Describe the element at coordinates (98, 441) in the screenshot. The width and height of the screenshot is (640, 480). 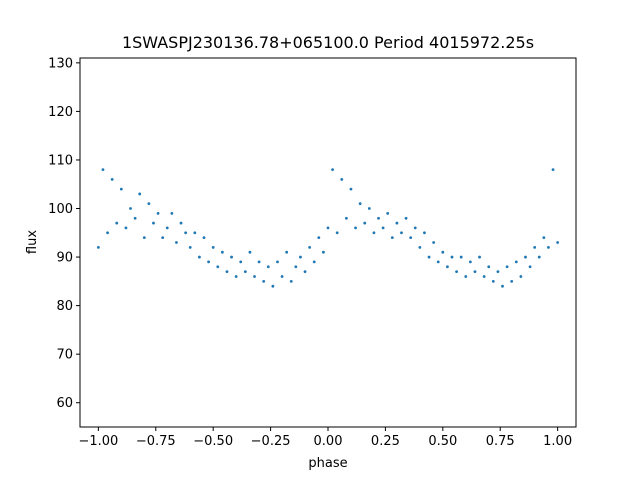
I see `x-tick-label: −1.00` at that location.